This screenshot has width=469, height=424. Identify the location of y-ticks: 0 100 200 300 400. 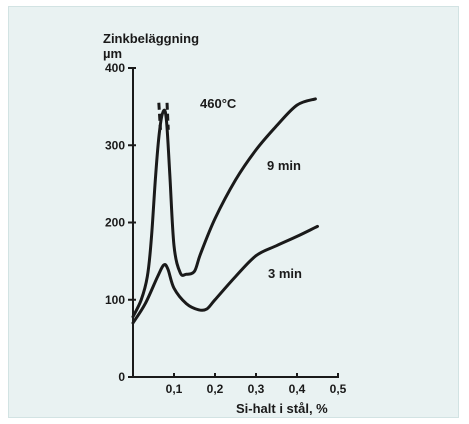
(120, 222).